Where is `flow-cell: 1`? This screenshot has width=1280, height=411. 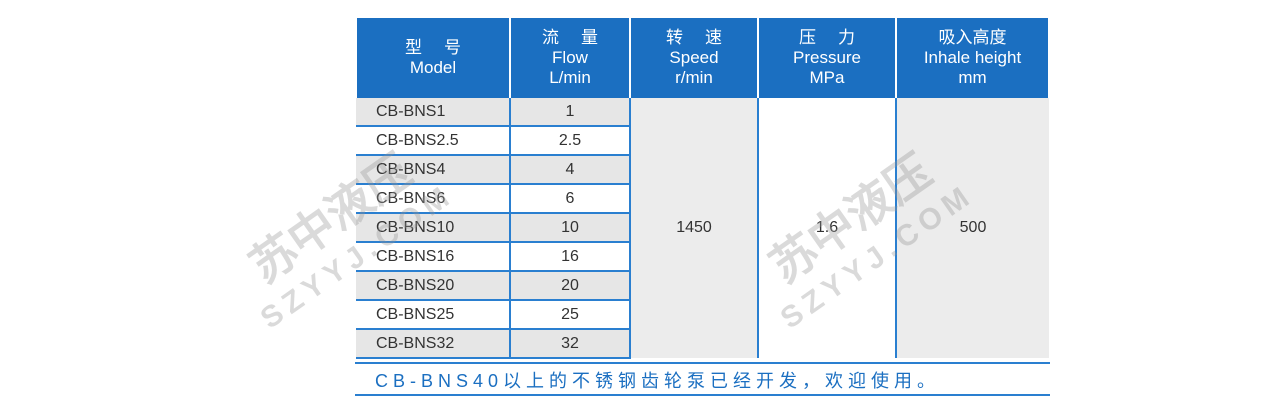
flow-cell: 1 is located at coordinates (570, 112).